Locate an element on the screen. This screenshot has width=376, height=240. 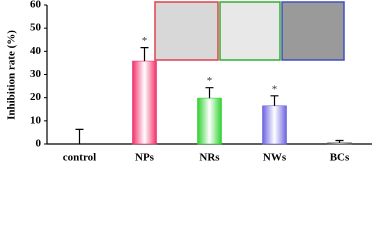
x-tick-label: control is located at coordinates (79, 158).